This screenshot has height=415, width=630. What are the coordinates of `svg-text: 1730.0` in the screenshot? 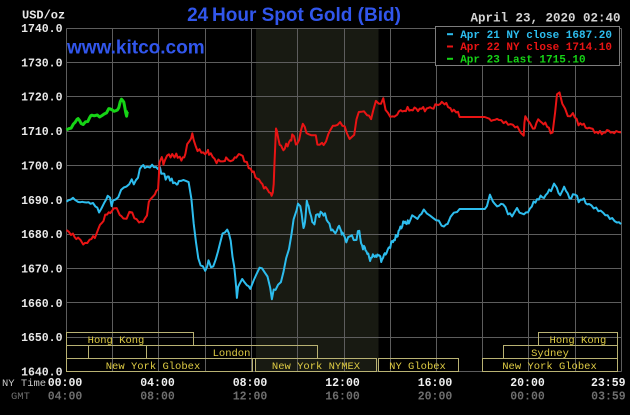 It's located at (42, 63).